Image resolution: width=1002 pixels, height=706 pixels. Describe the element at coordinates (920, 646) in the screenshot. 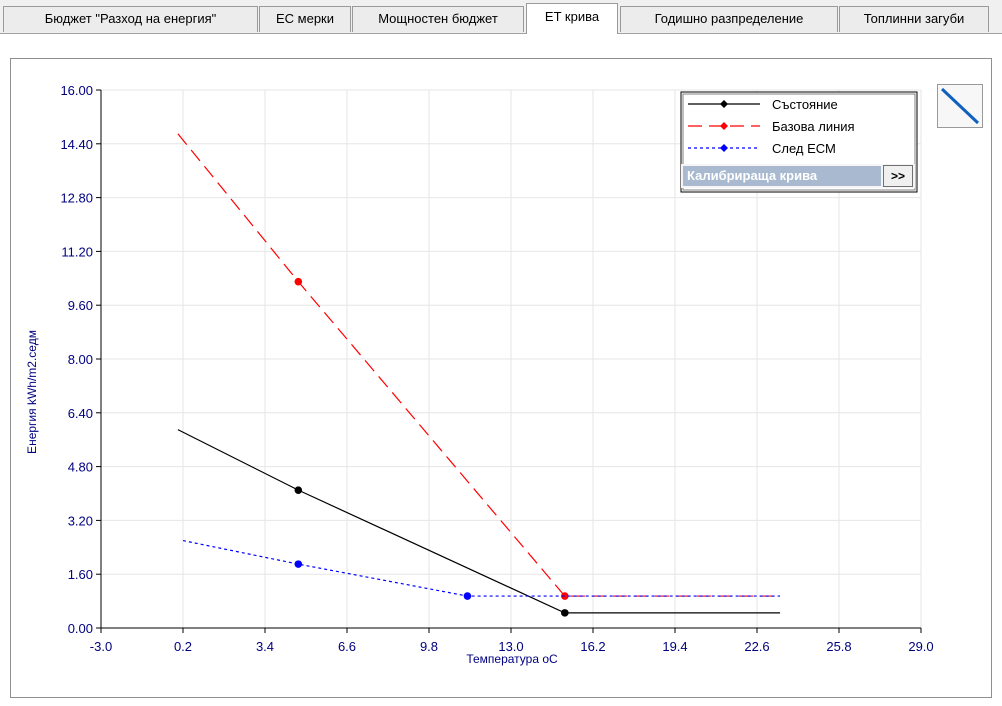

I see `x-tick-label: 29.0` at that location.